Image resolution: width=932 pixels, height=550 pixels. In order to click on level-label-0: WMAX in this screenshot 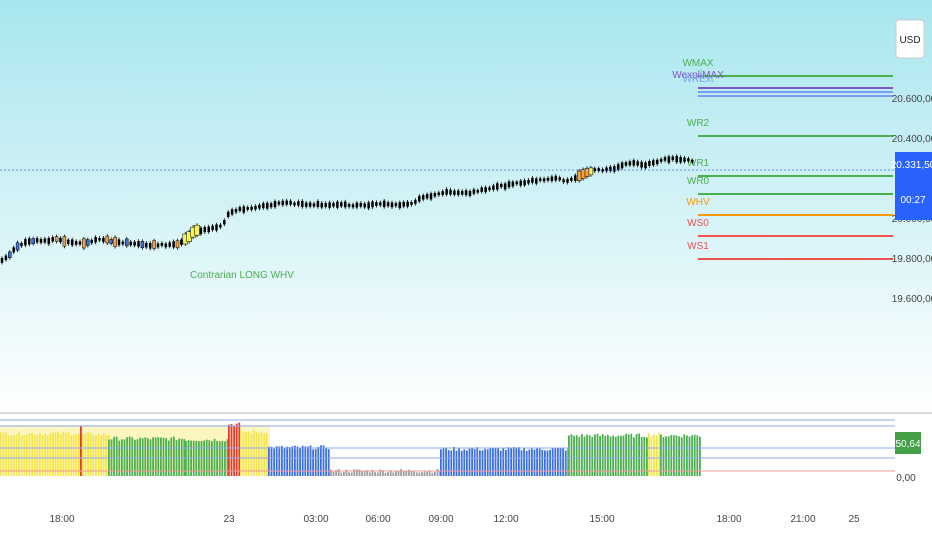, I will do `click(697, 63)`.